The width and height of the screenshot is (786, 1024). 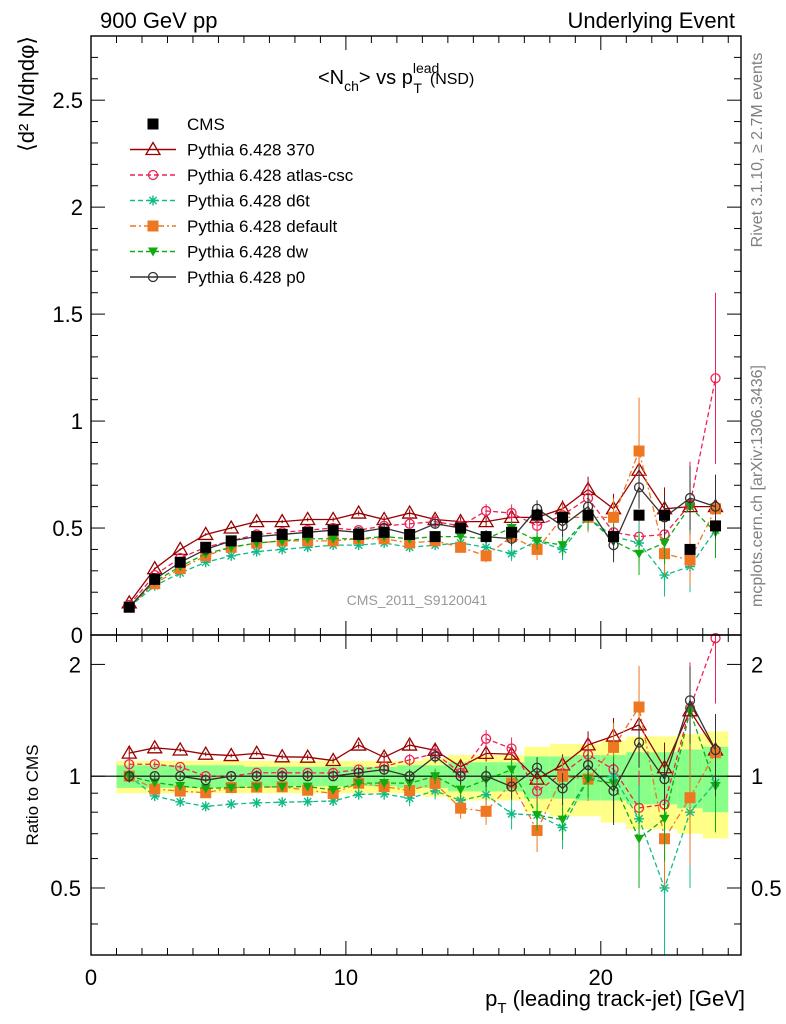 What do you see at coordinates (67, 528) in the screenshot?
I see `y-tick-label: 0.5` at bounding box center [67, 528].